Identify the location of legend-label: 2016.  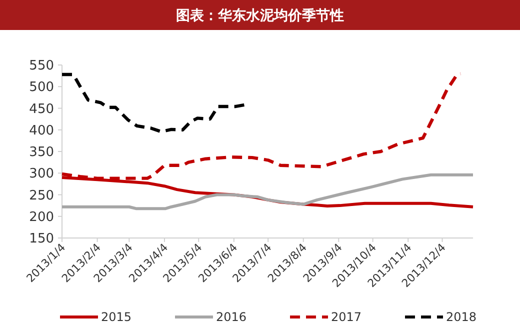
(231, 317).